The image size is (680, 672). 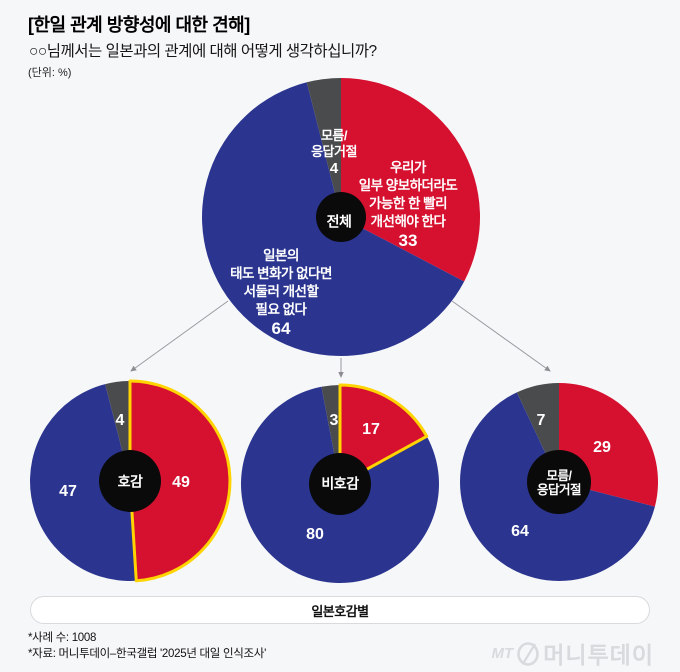 What do you see at coordinates (139, 25) in the screenshot?
I see `page-title: [한일 관계 방향성에 대한 견해]` at bounding box center [139, 25].